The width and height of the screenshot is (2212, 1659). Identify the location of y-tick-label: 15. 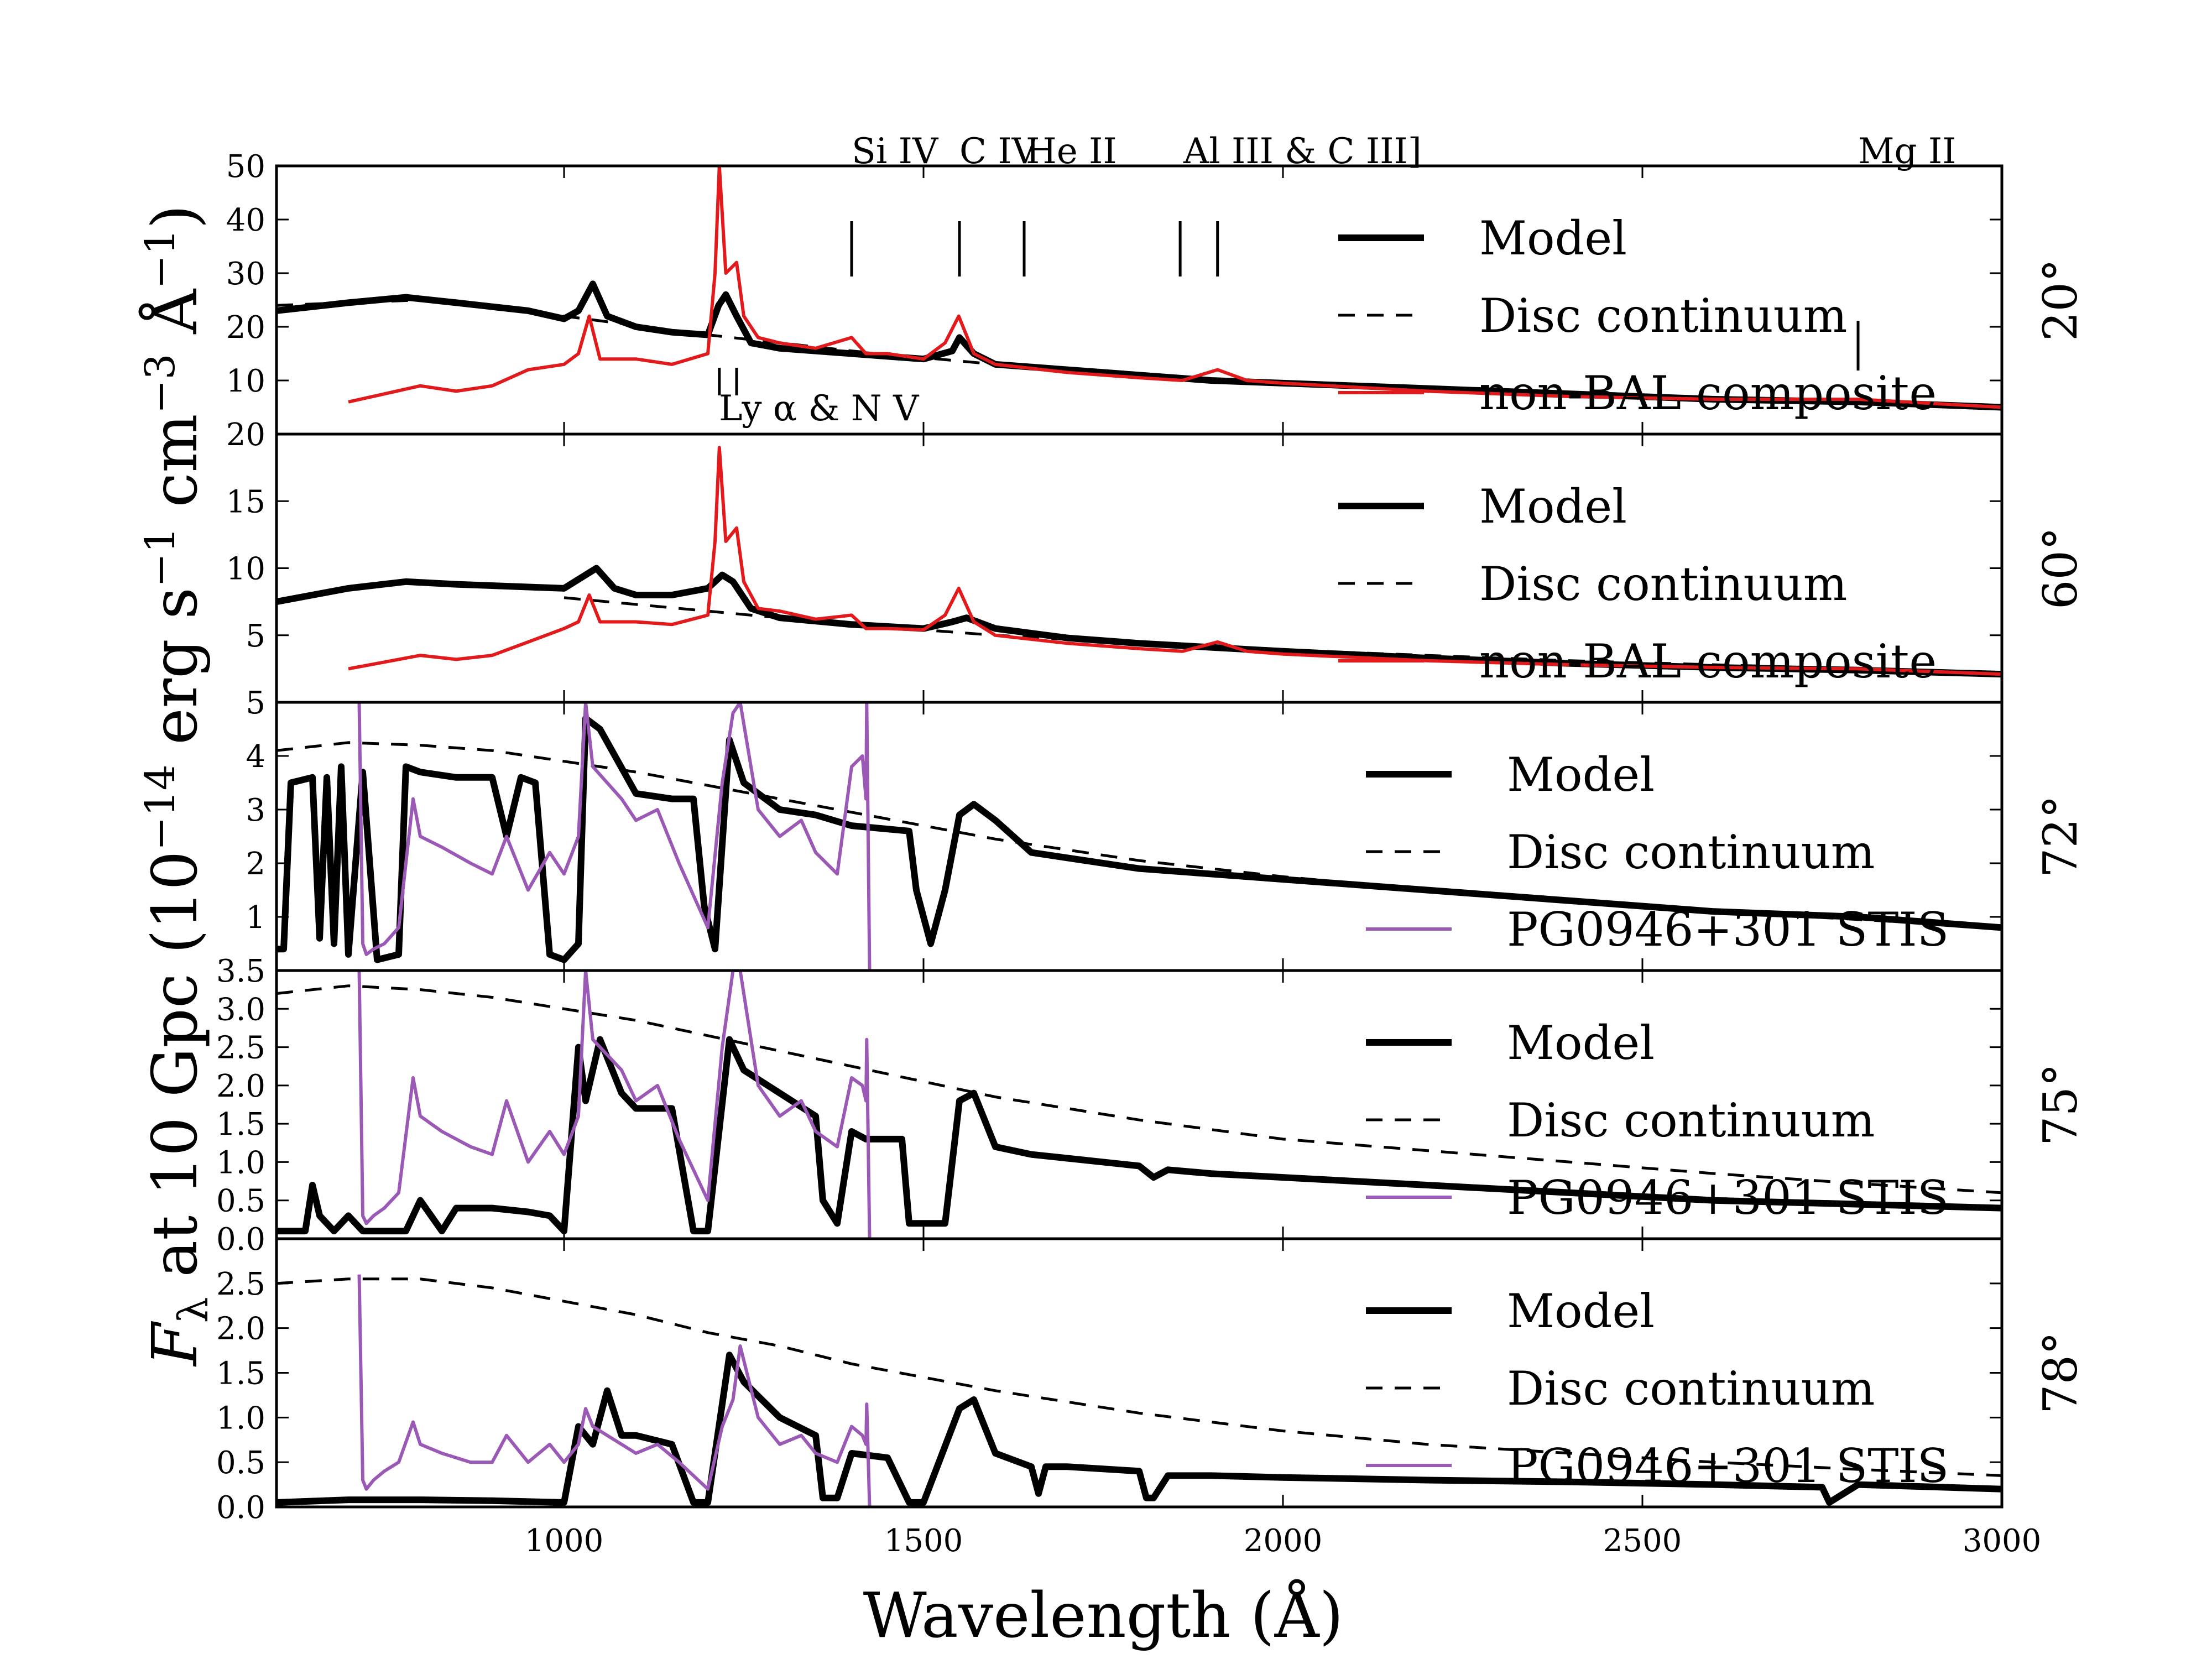
(246, 502).